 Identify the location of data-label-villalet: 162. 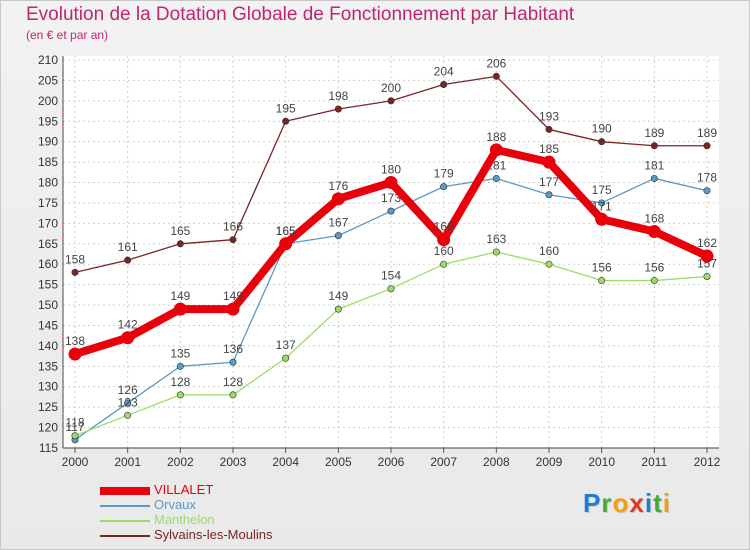
(707, 243).